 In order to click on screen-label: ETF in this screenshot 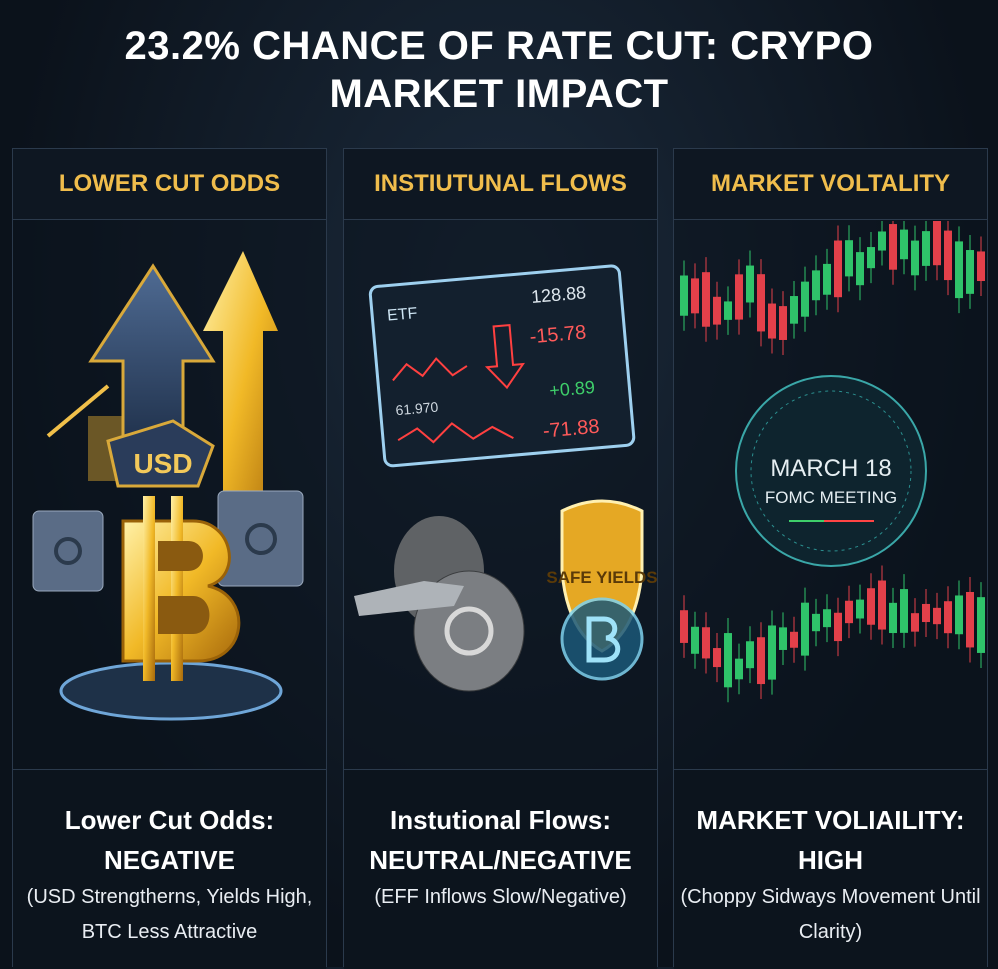, I will do `click(403, 315)`.